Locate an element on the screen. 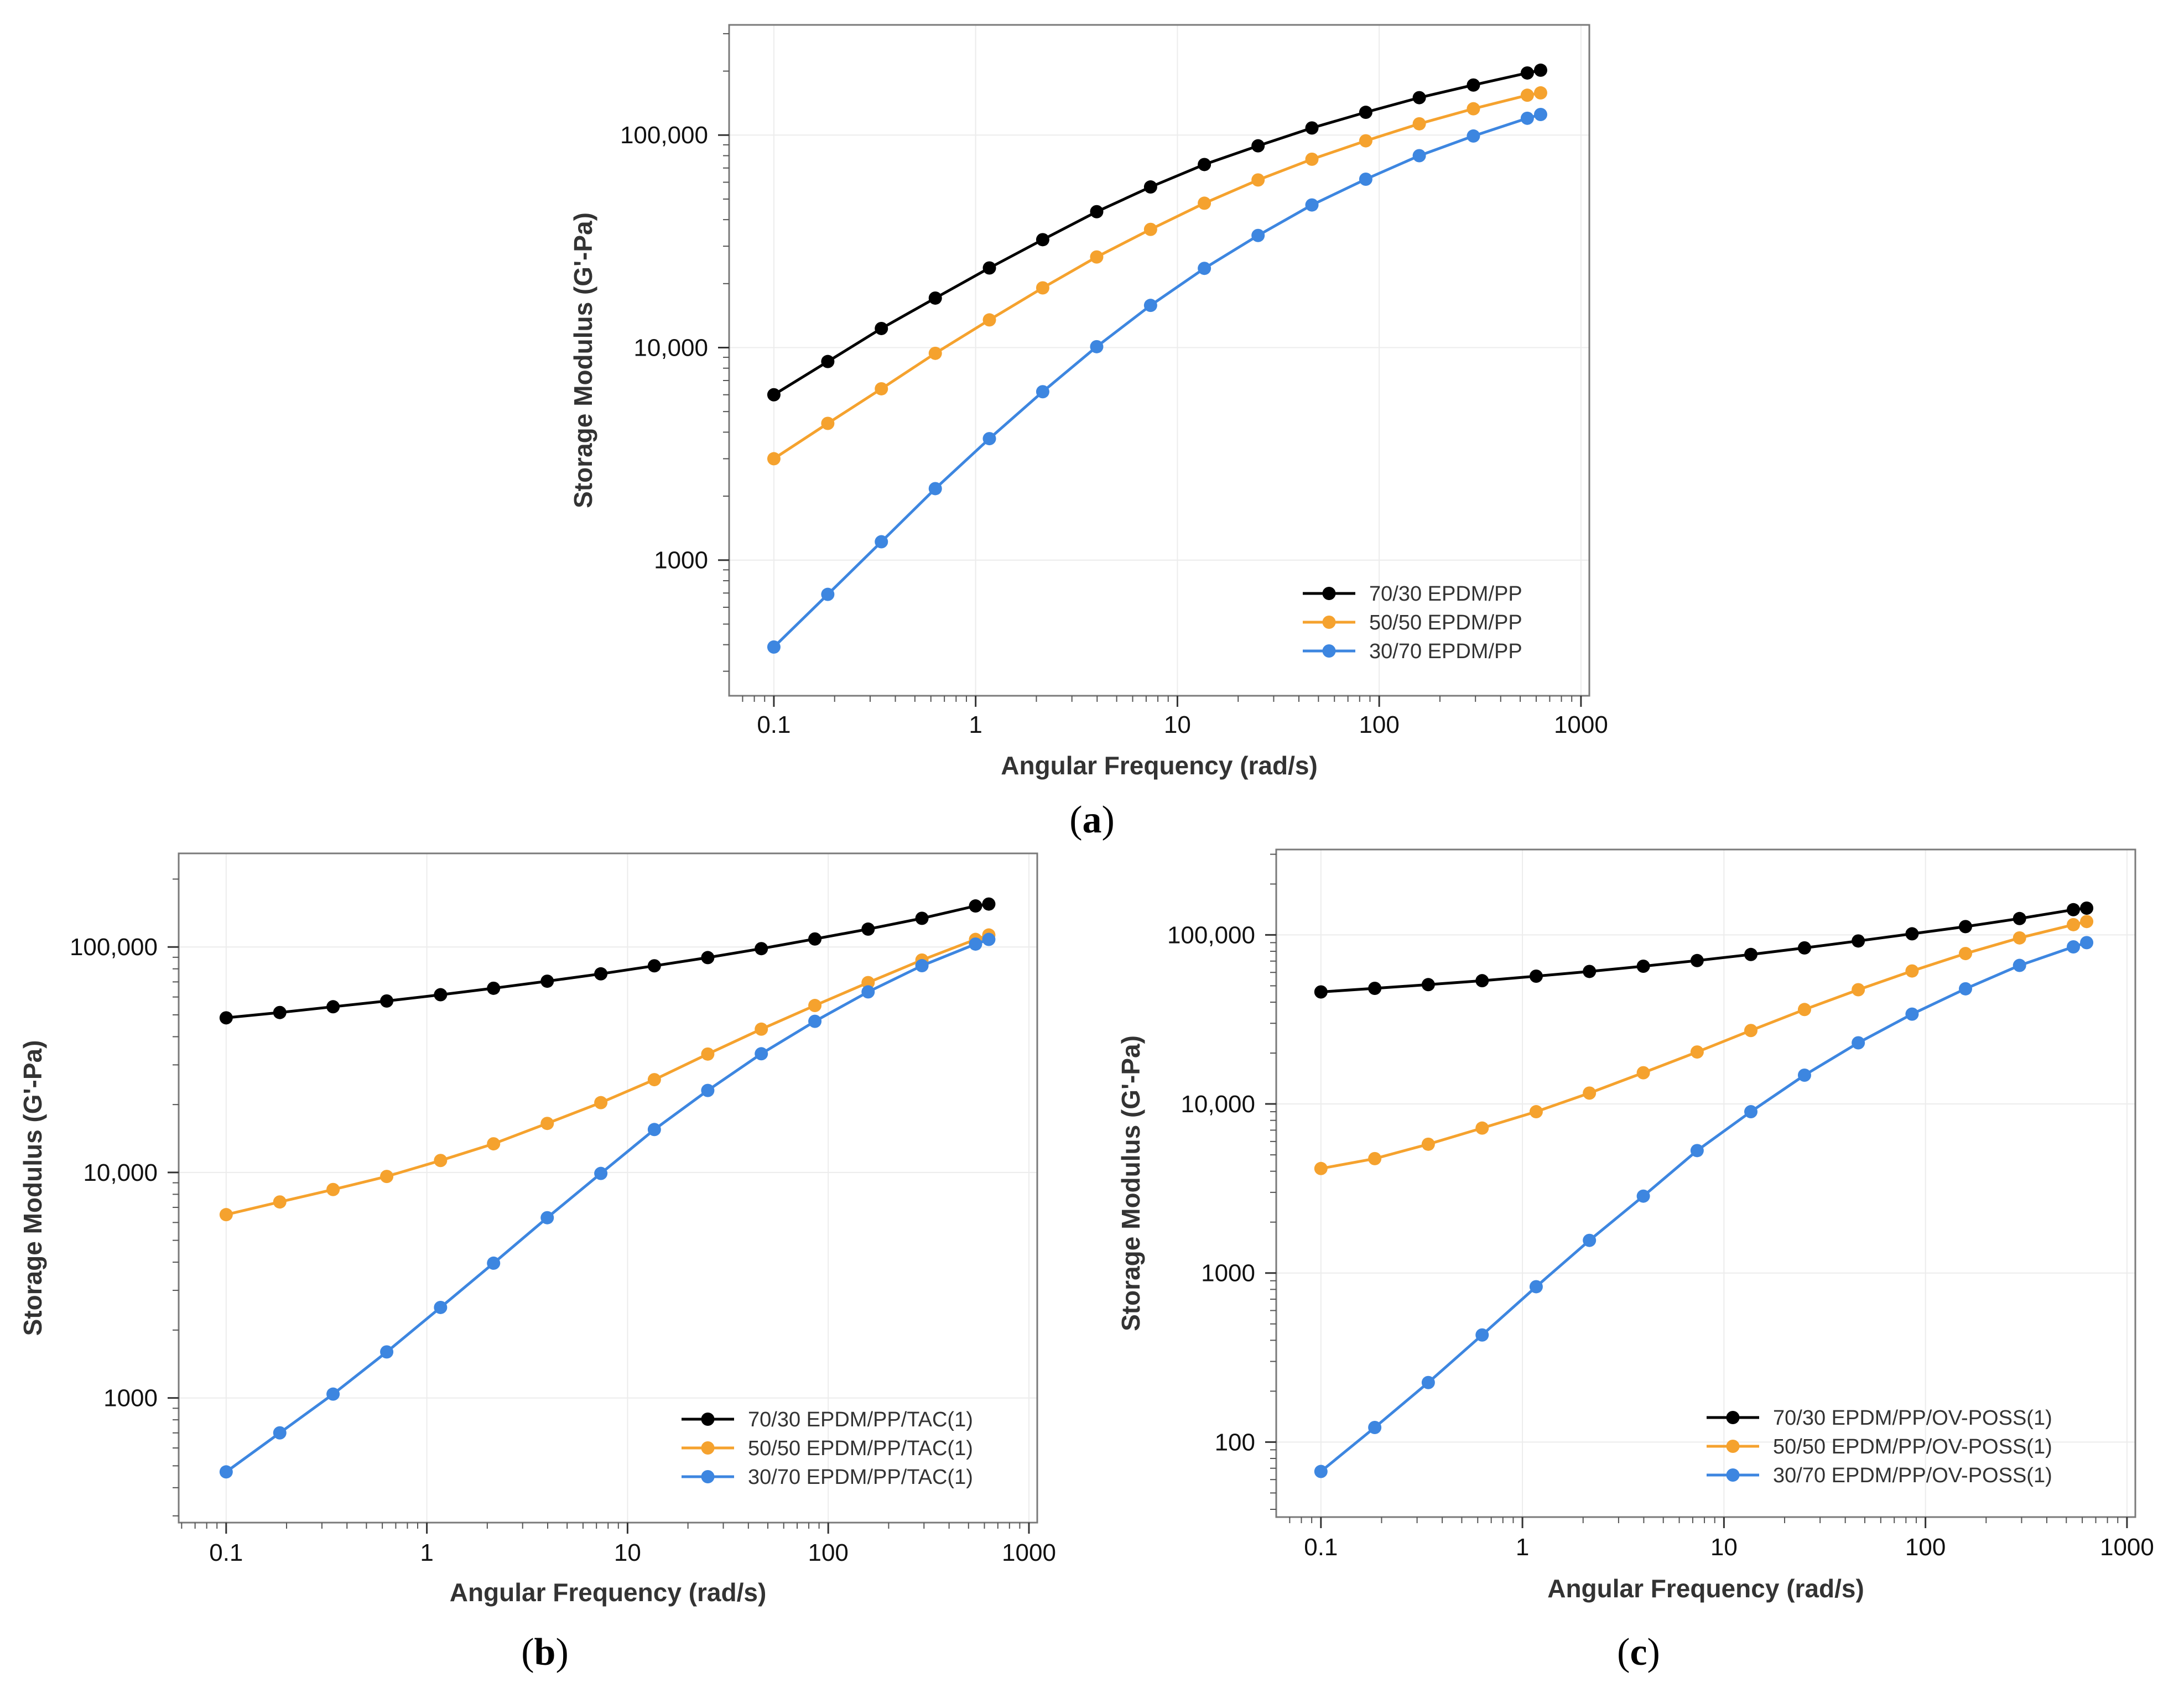 This screenshot has height=1683, width=2184. panel-label-b: (b) is located at coordinates (545, 1652).